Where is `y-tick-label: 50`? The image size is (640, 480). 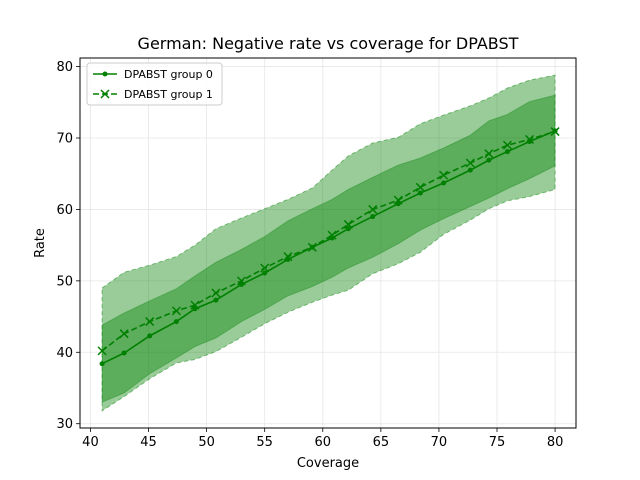 y-tick-label: 50 is located at coordinates (64, 281).